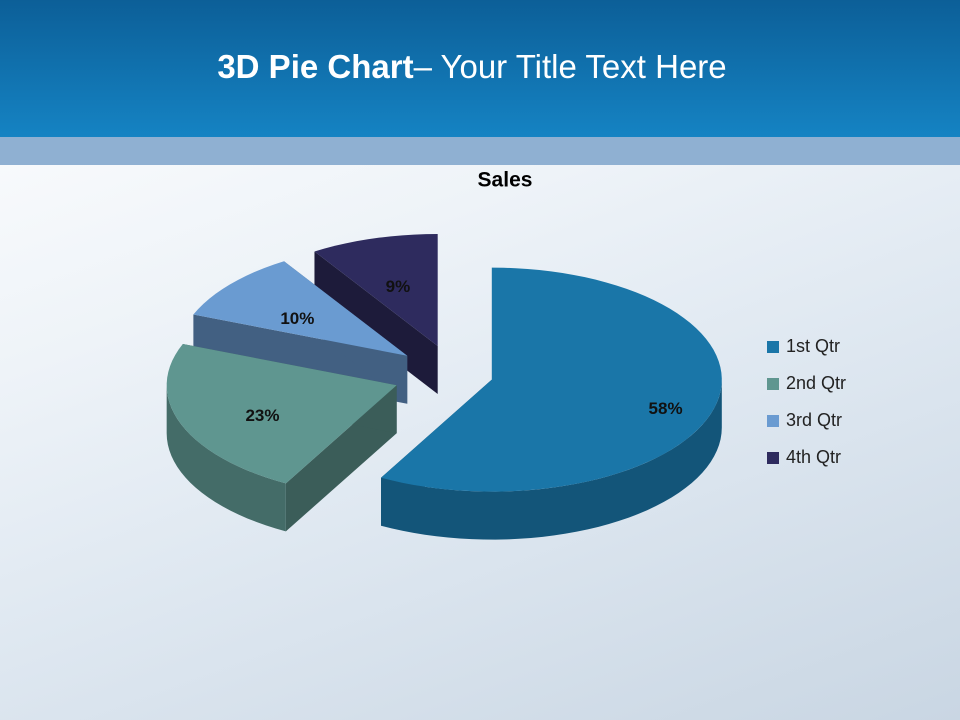  Describe the element at coordinates (480, 151) in the screenshot. I see `header-band` at that location.